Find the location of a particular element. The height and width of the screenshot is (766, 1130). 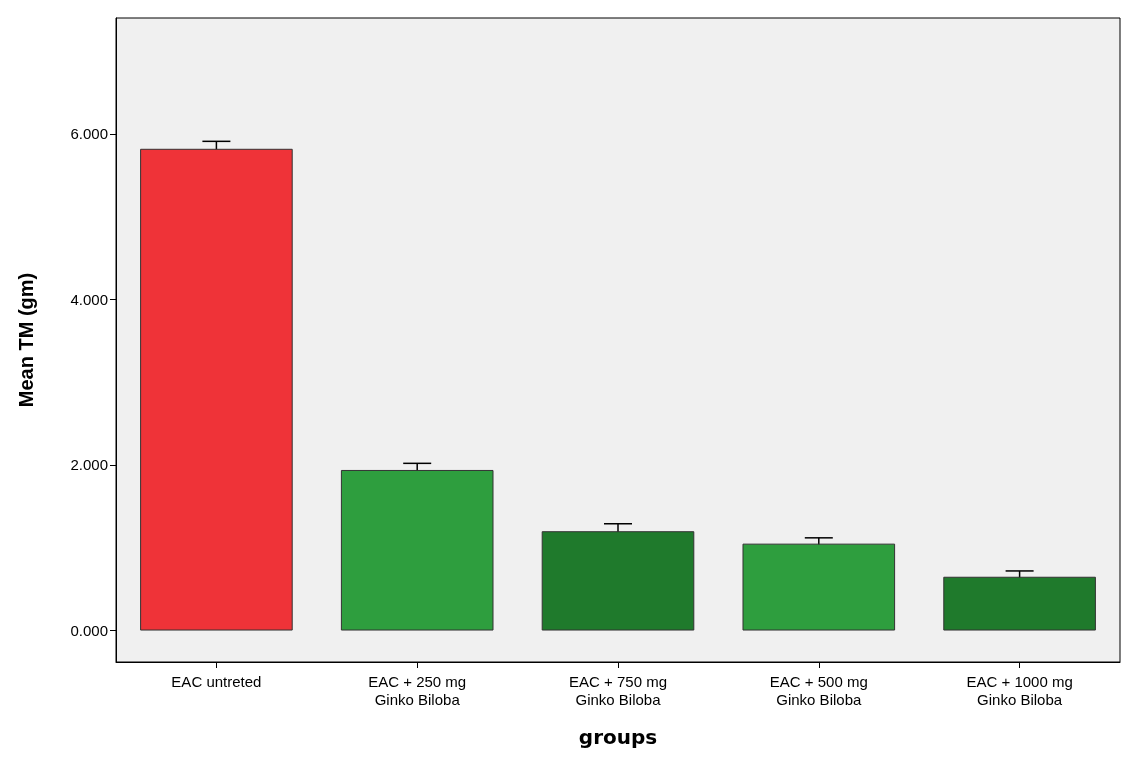

x-tick-label: EAC + 500 mg Ginko Biloba is located at coordinates (818, 690).